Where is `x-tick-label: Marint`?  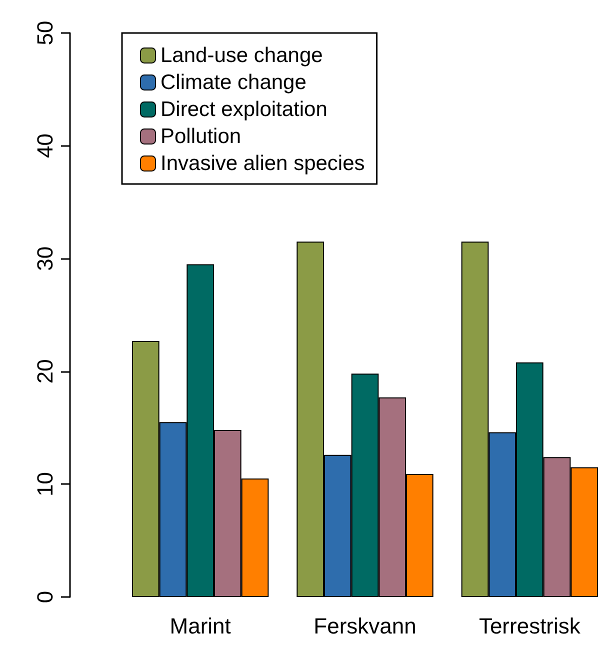 x-tick-label: Marint is located at coordinates (200, 626).